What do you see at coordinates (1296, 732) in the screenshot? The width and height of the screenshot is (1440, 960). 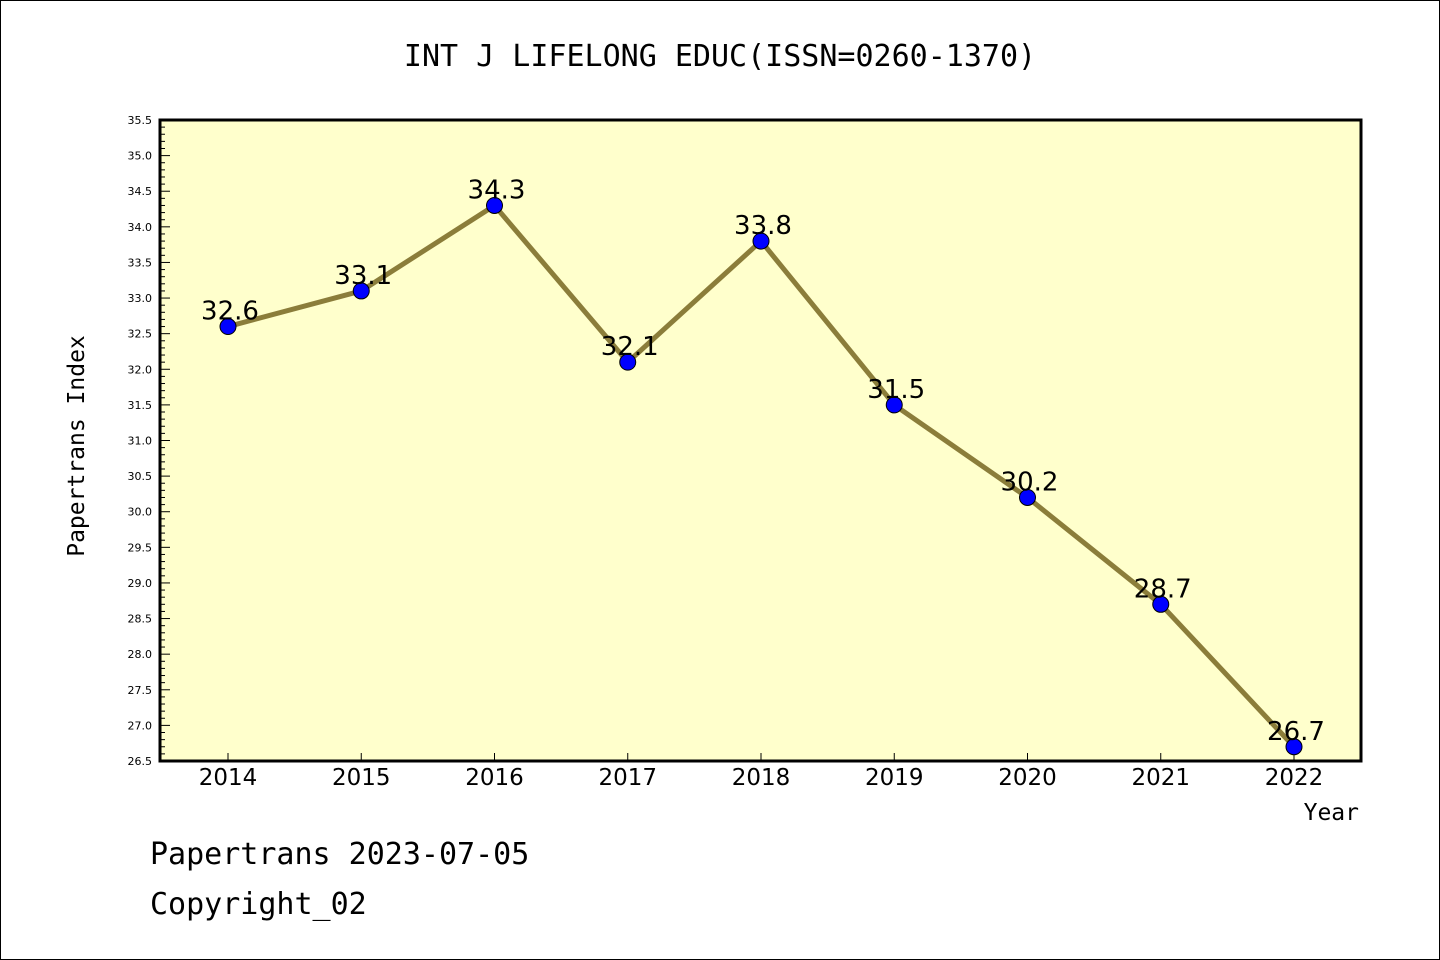 I see `data-label: 26.7` at bounding box center [1296, 732].